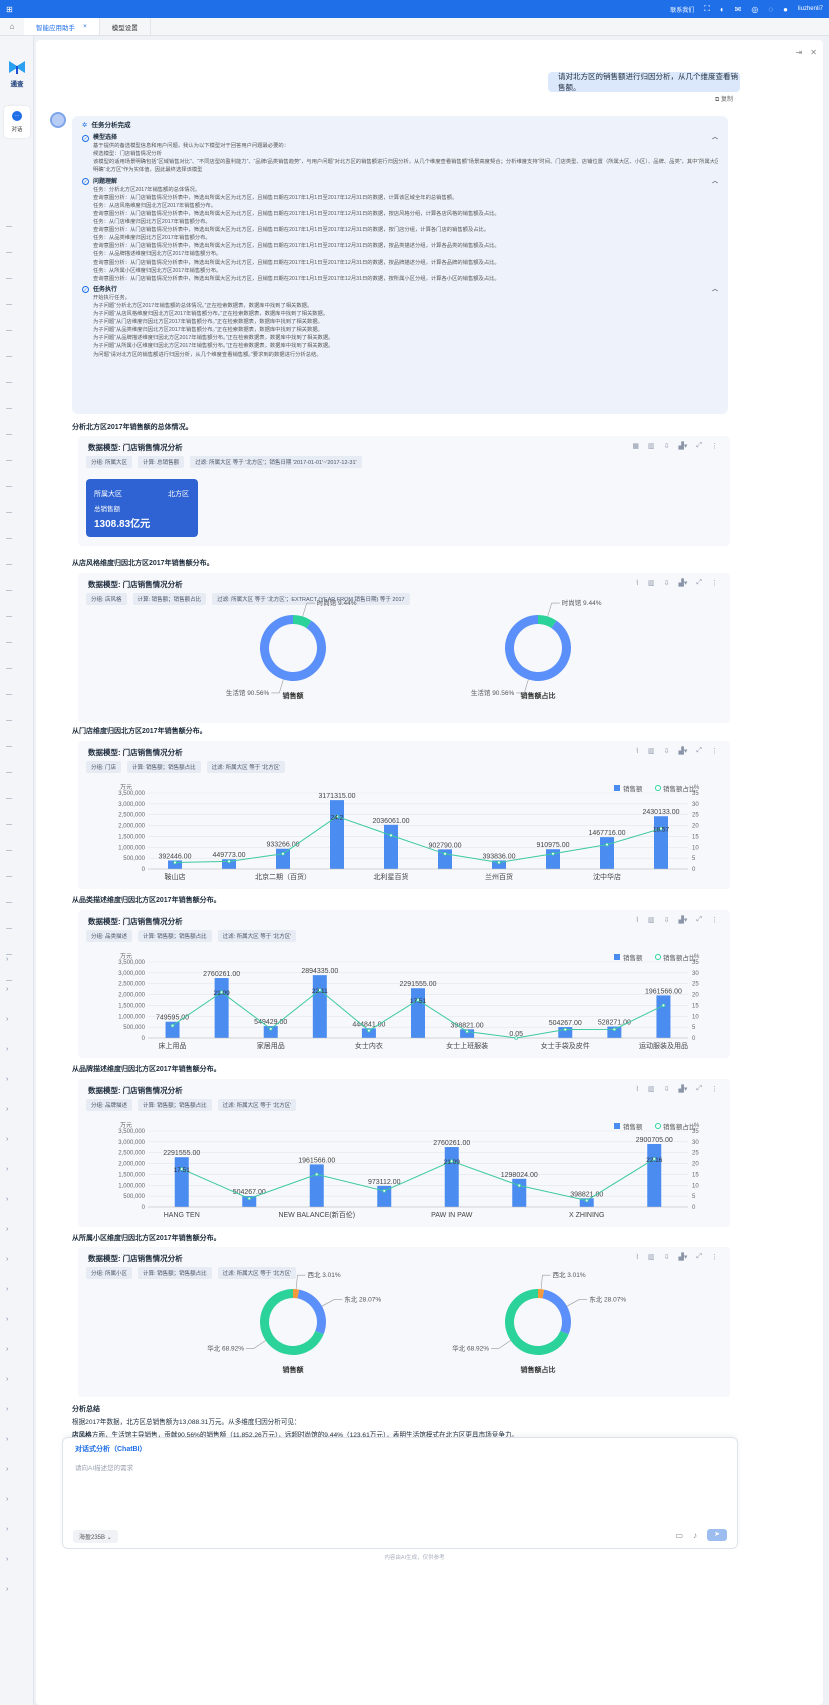 The width and height of the screenshot is (829, 1705). What do you see at coordinates (62, 26) in the screenshot?
I see `tab-assistant: 智能应用助手 ×` at bounding box center [62, 26].